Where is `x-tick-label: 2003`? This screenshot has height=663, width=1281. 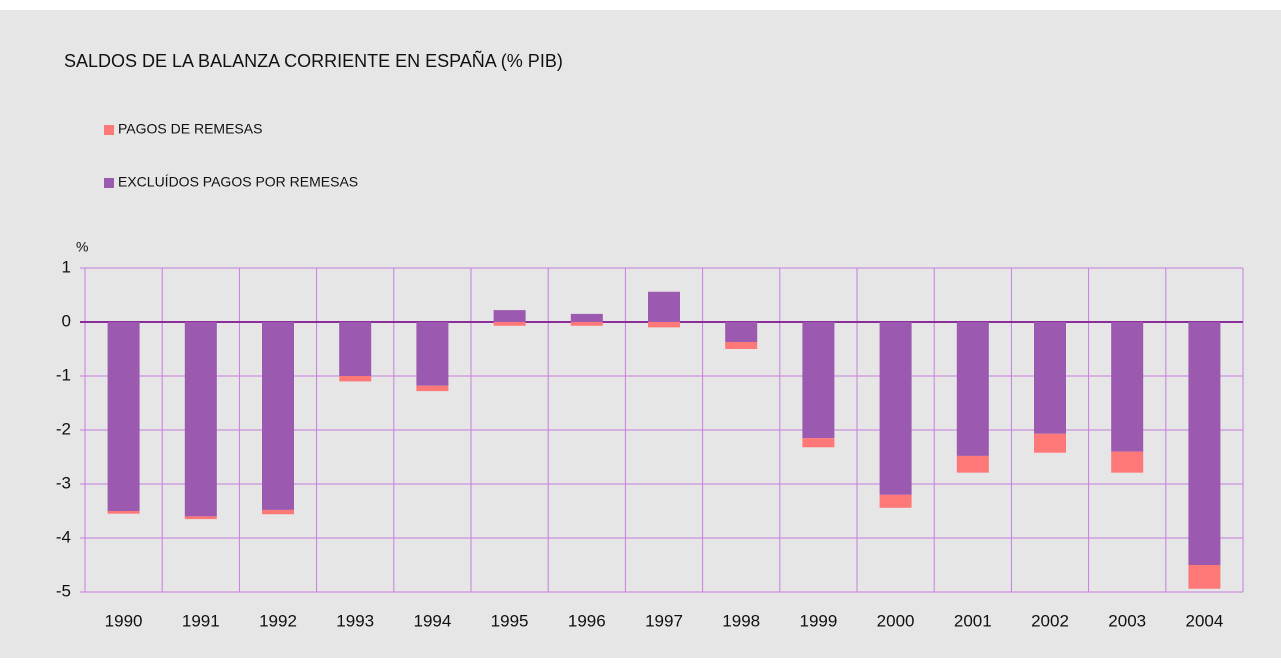 x-tick-label: 2003 is located at coordinates (1127, 620).